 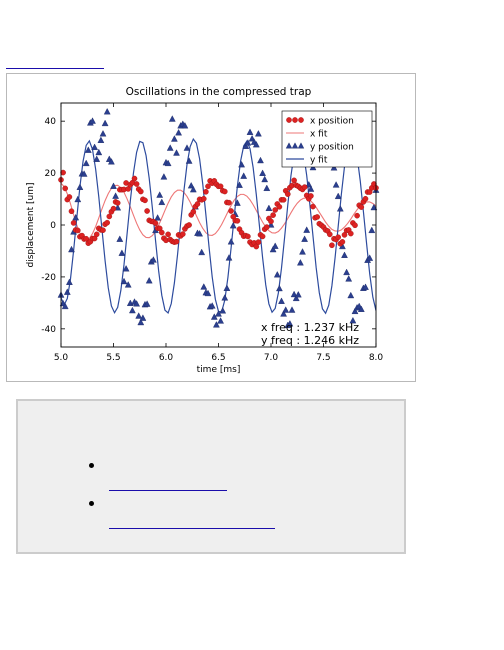 I want to click on legend-x-position-marker, so click(x=295, y=120).